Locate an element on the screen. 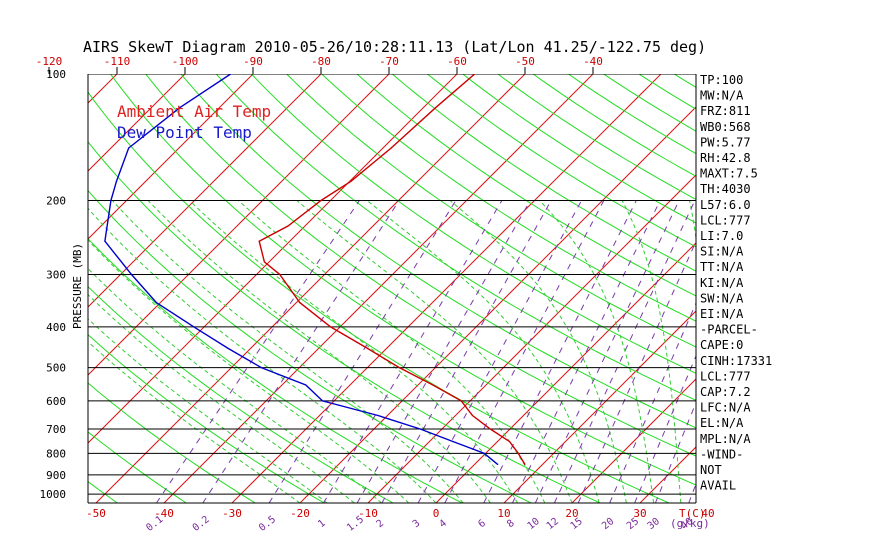 The height and width of the screenshot is (560, 870). mixing-ratio-label: 12 is located at coordinates (553, 524).